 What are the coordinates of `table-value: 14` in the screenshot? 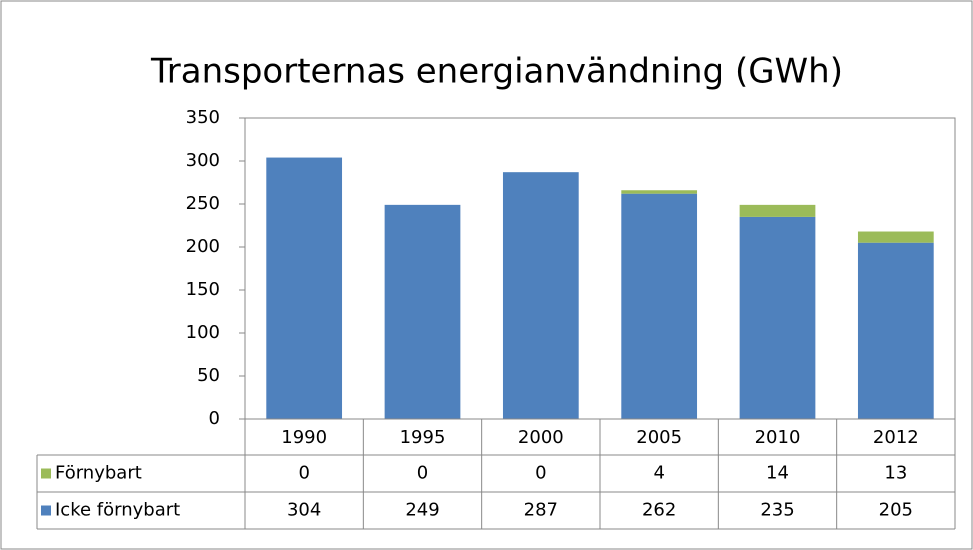 It's located at (777, 473).